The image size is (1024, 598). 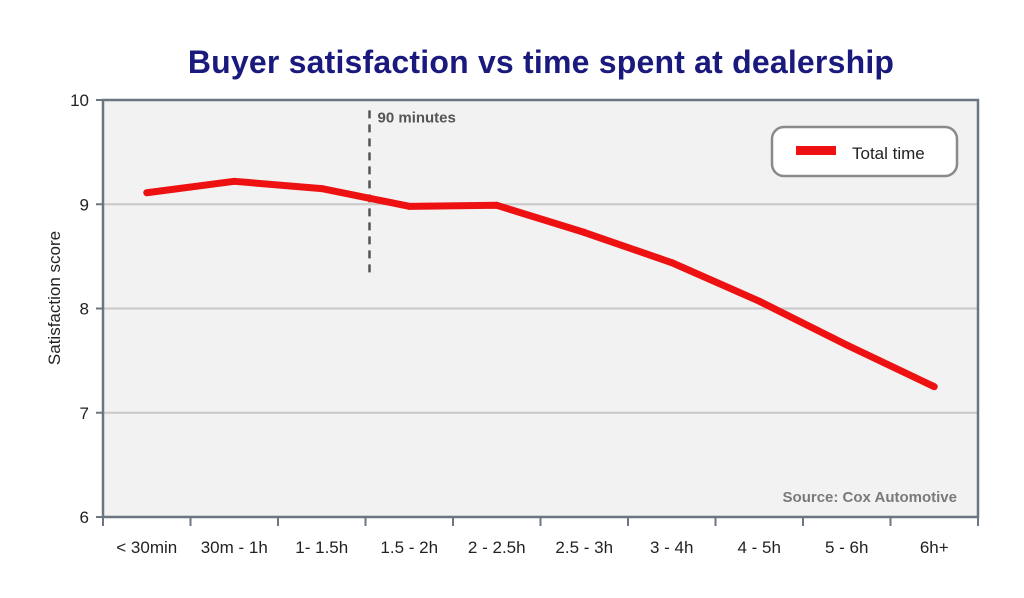 I want to click on x-tick-label: 2 - 2.5h, so click(x=497, y=547).